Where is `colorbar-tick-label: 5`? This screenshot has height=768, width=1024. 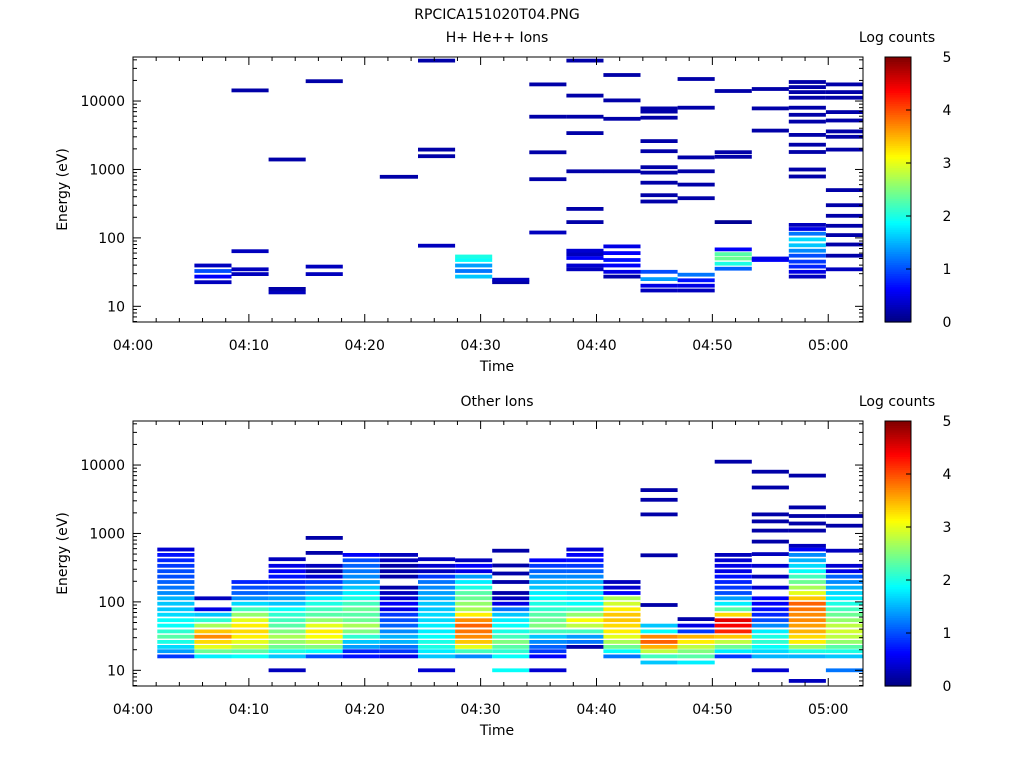 colorbar-tick-label: 5 is located at coordinates (947, 422).